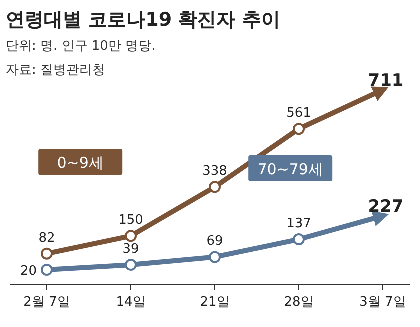 The image size is (420, 327). What do you see at coordinates (80, 163) in the screenshot?
I see `text: 0~9세` at bounding box center [80, 163].